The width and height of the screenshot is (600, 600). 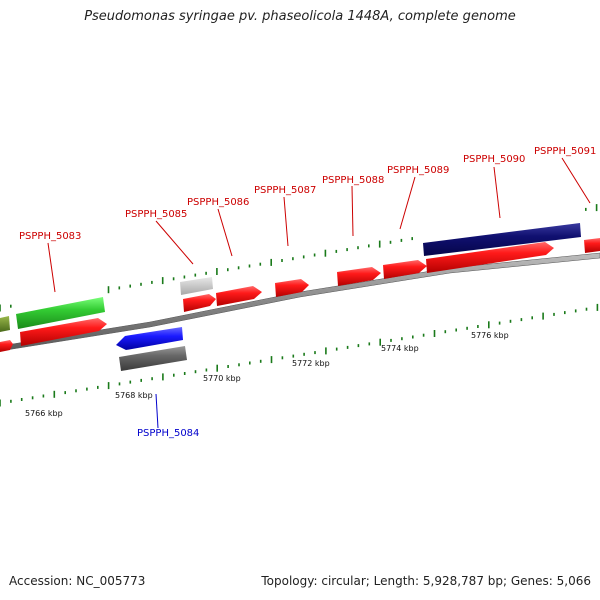 I want to click on scale-label: 5776 kbp, so click(x=490, y=335).